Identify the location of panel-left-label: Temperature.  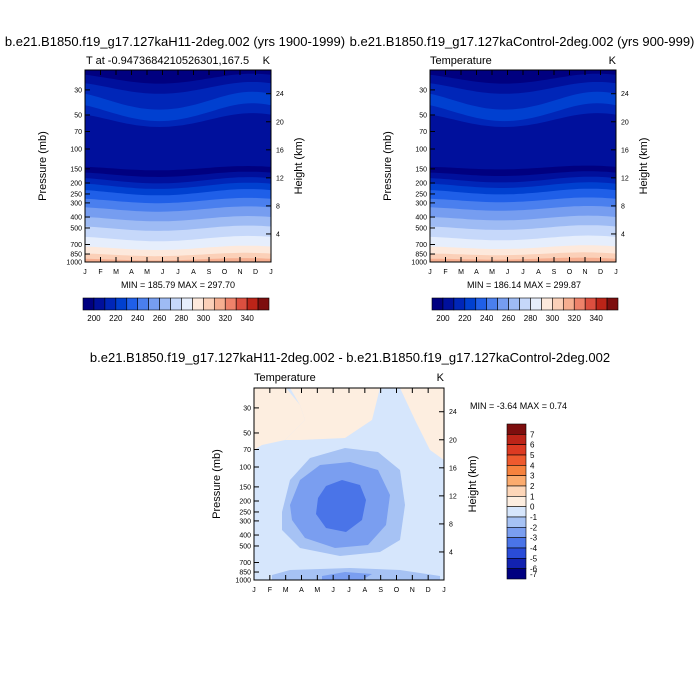
(461, 61).